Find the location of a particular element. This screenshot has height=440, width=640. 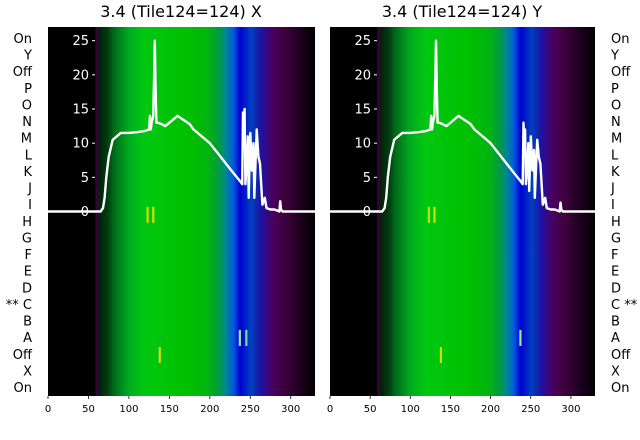

row-label: C ** is located at coordinates (624, 305).